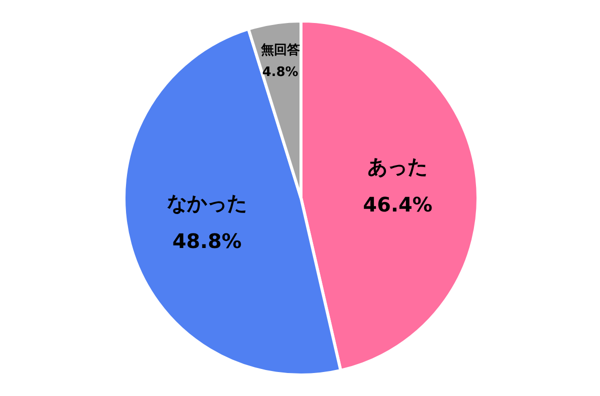 The image size is (600, 396). I want to click on slice-label: あった, so click(398, 166).